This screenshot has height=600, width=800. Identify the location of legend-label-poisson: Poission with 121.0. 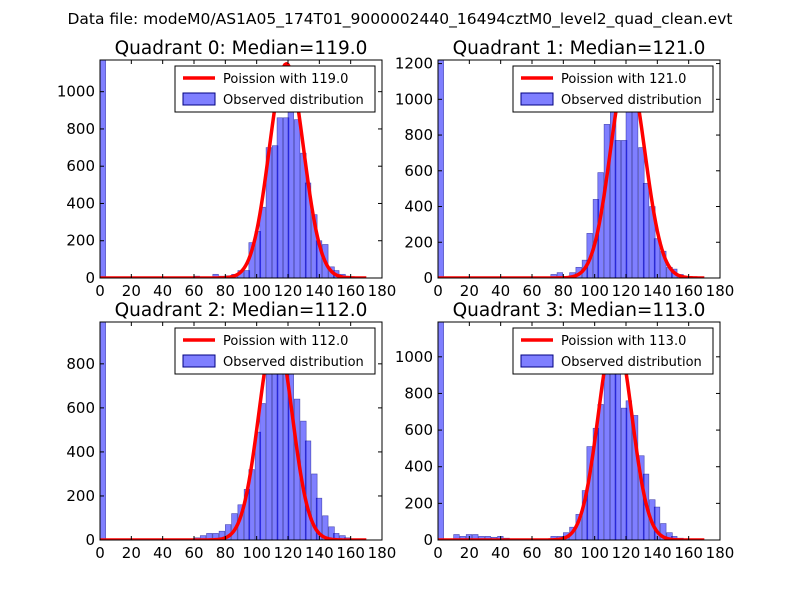
(623, 79).